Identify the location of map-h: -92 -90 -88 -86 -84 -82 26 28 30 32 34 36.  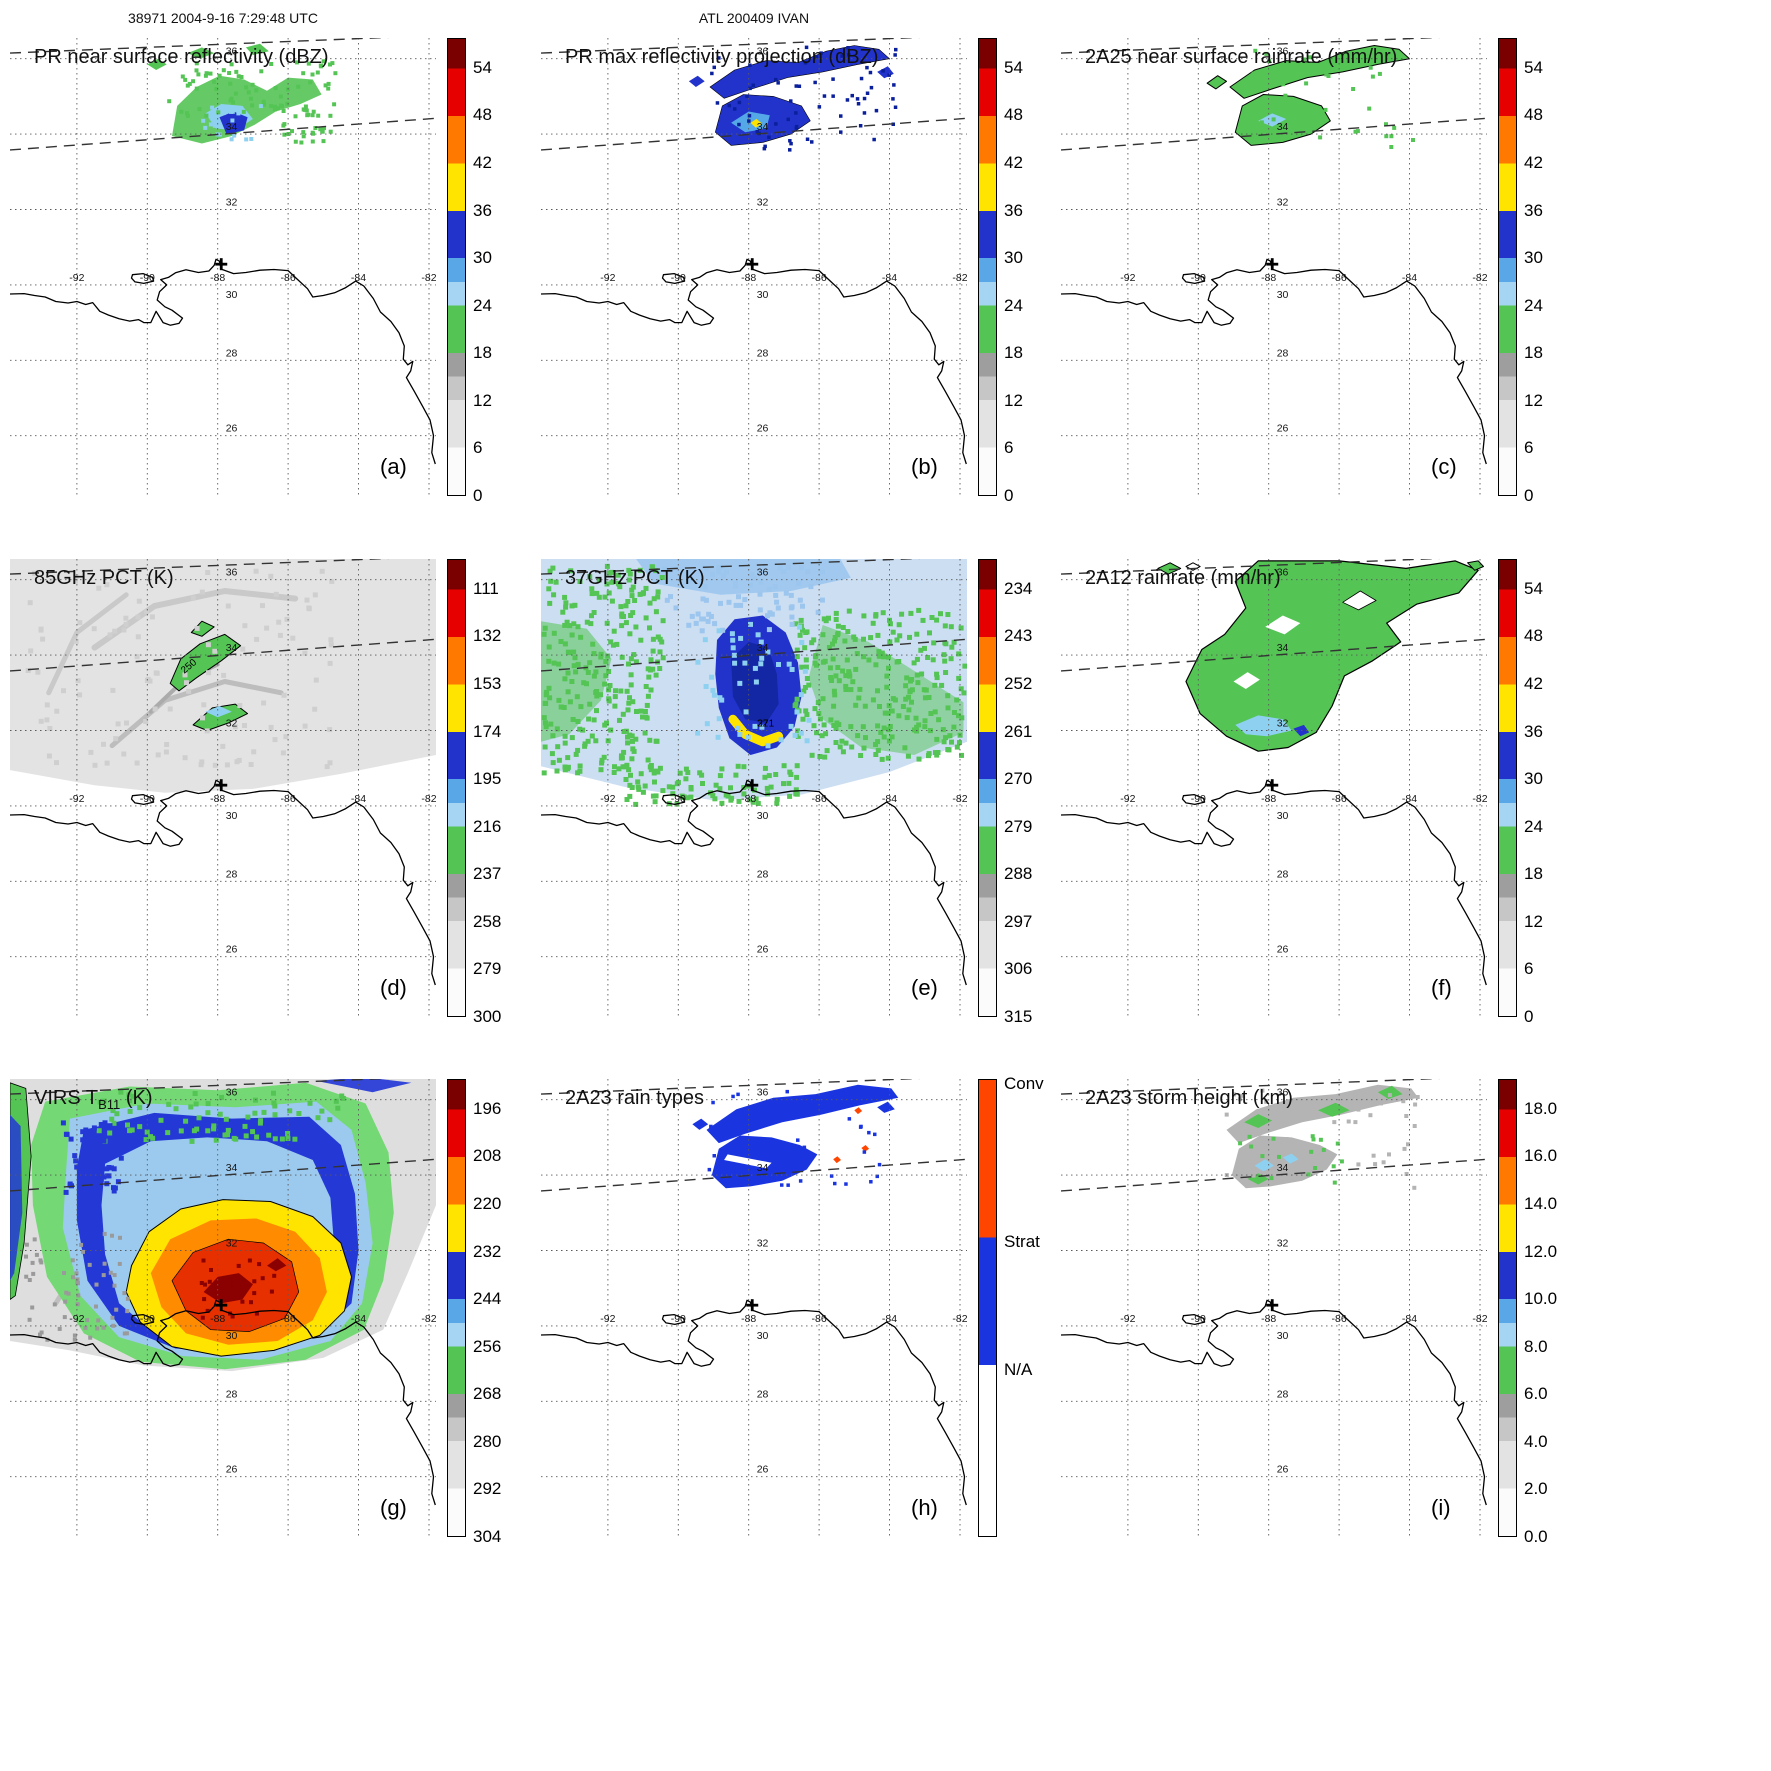
(754, 1308).